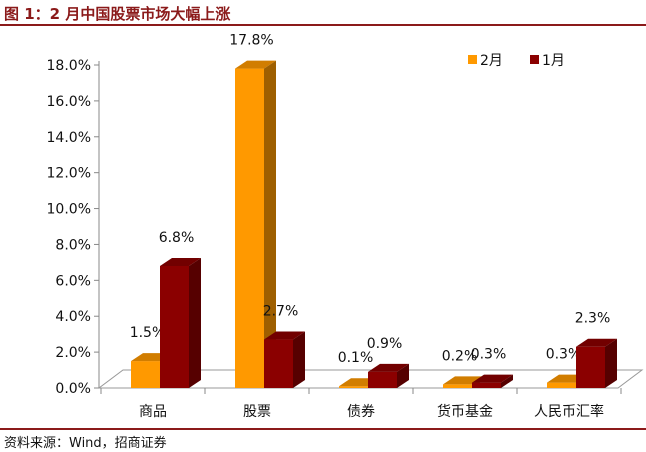 The width and height of the screenshot is (646, 452). I want to click on x-category-label: 股票, so click(257, 412).